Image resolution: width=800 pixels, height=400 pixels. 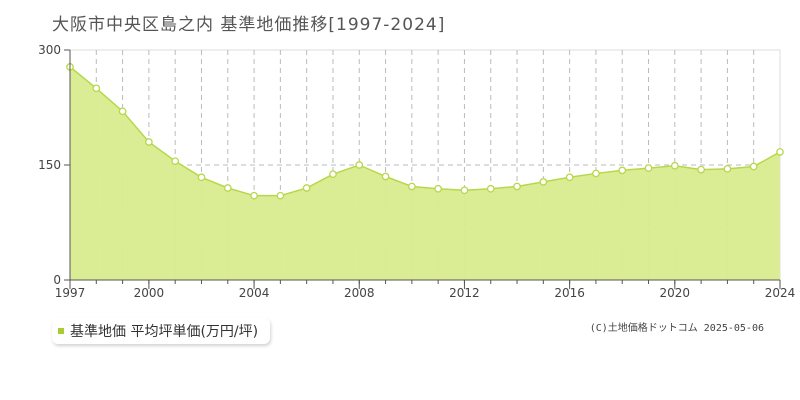 I want to click on y-tick-label: 300, so click(x=49, y=50).